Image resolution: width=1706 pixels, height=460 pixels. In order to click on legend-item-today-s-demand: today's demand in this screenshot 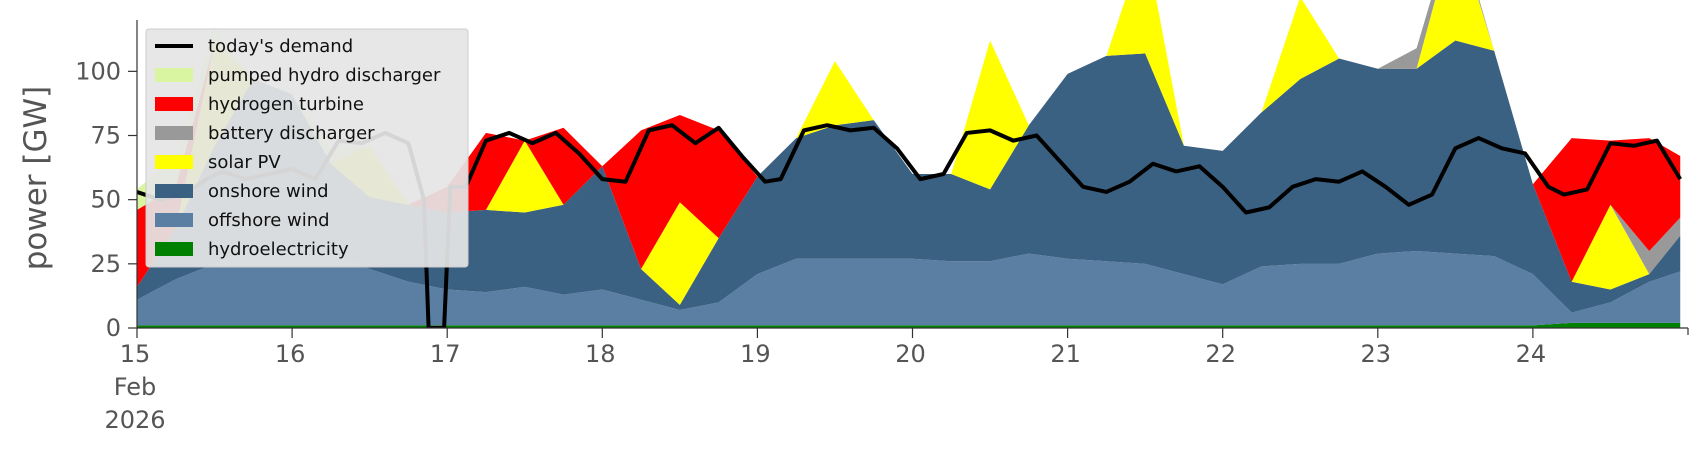, I will do `click(254, 46)`.